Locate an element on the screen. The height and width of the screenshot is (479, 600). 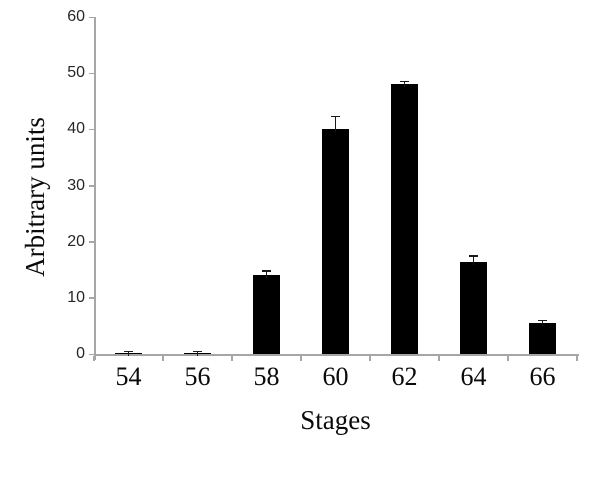
y-tick-label: 0 is located at coordinates (80, 353).